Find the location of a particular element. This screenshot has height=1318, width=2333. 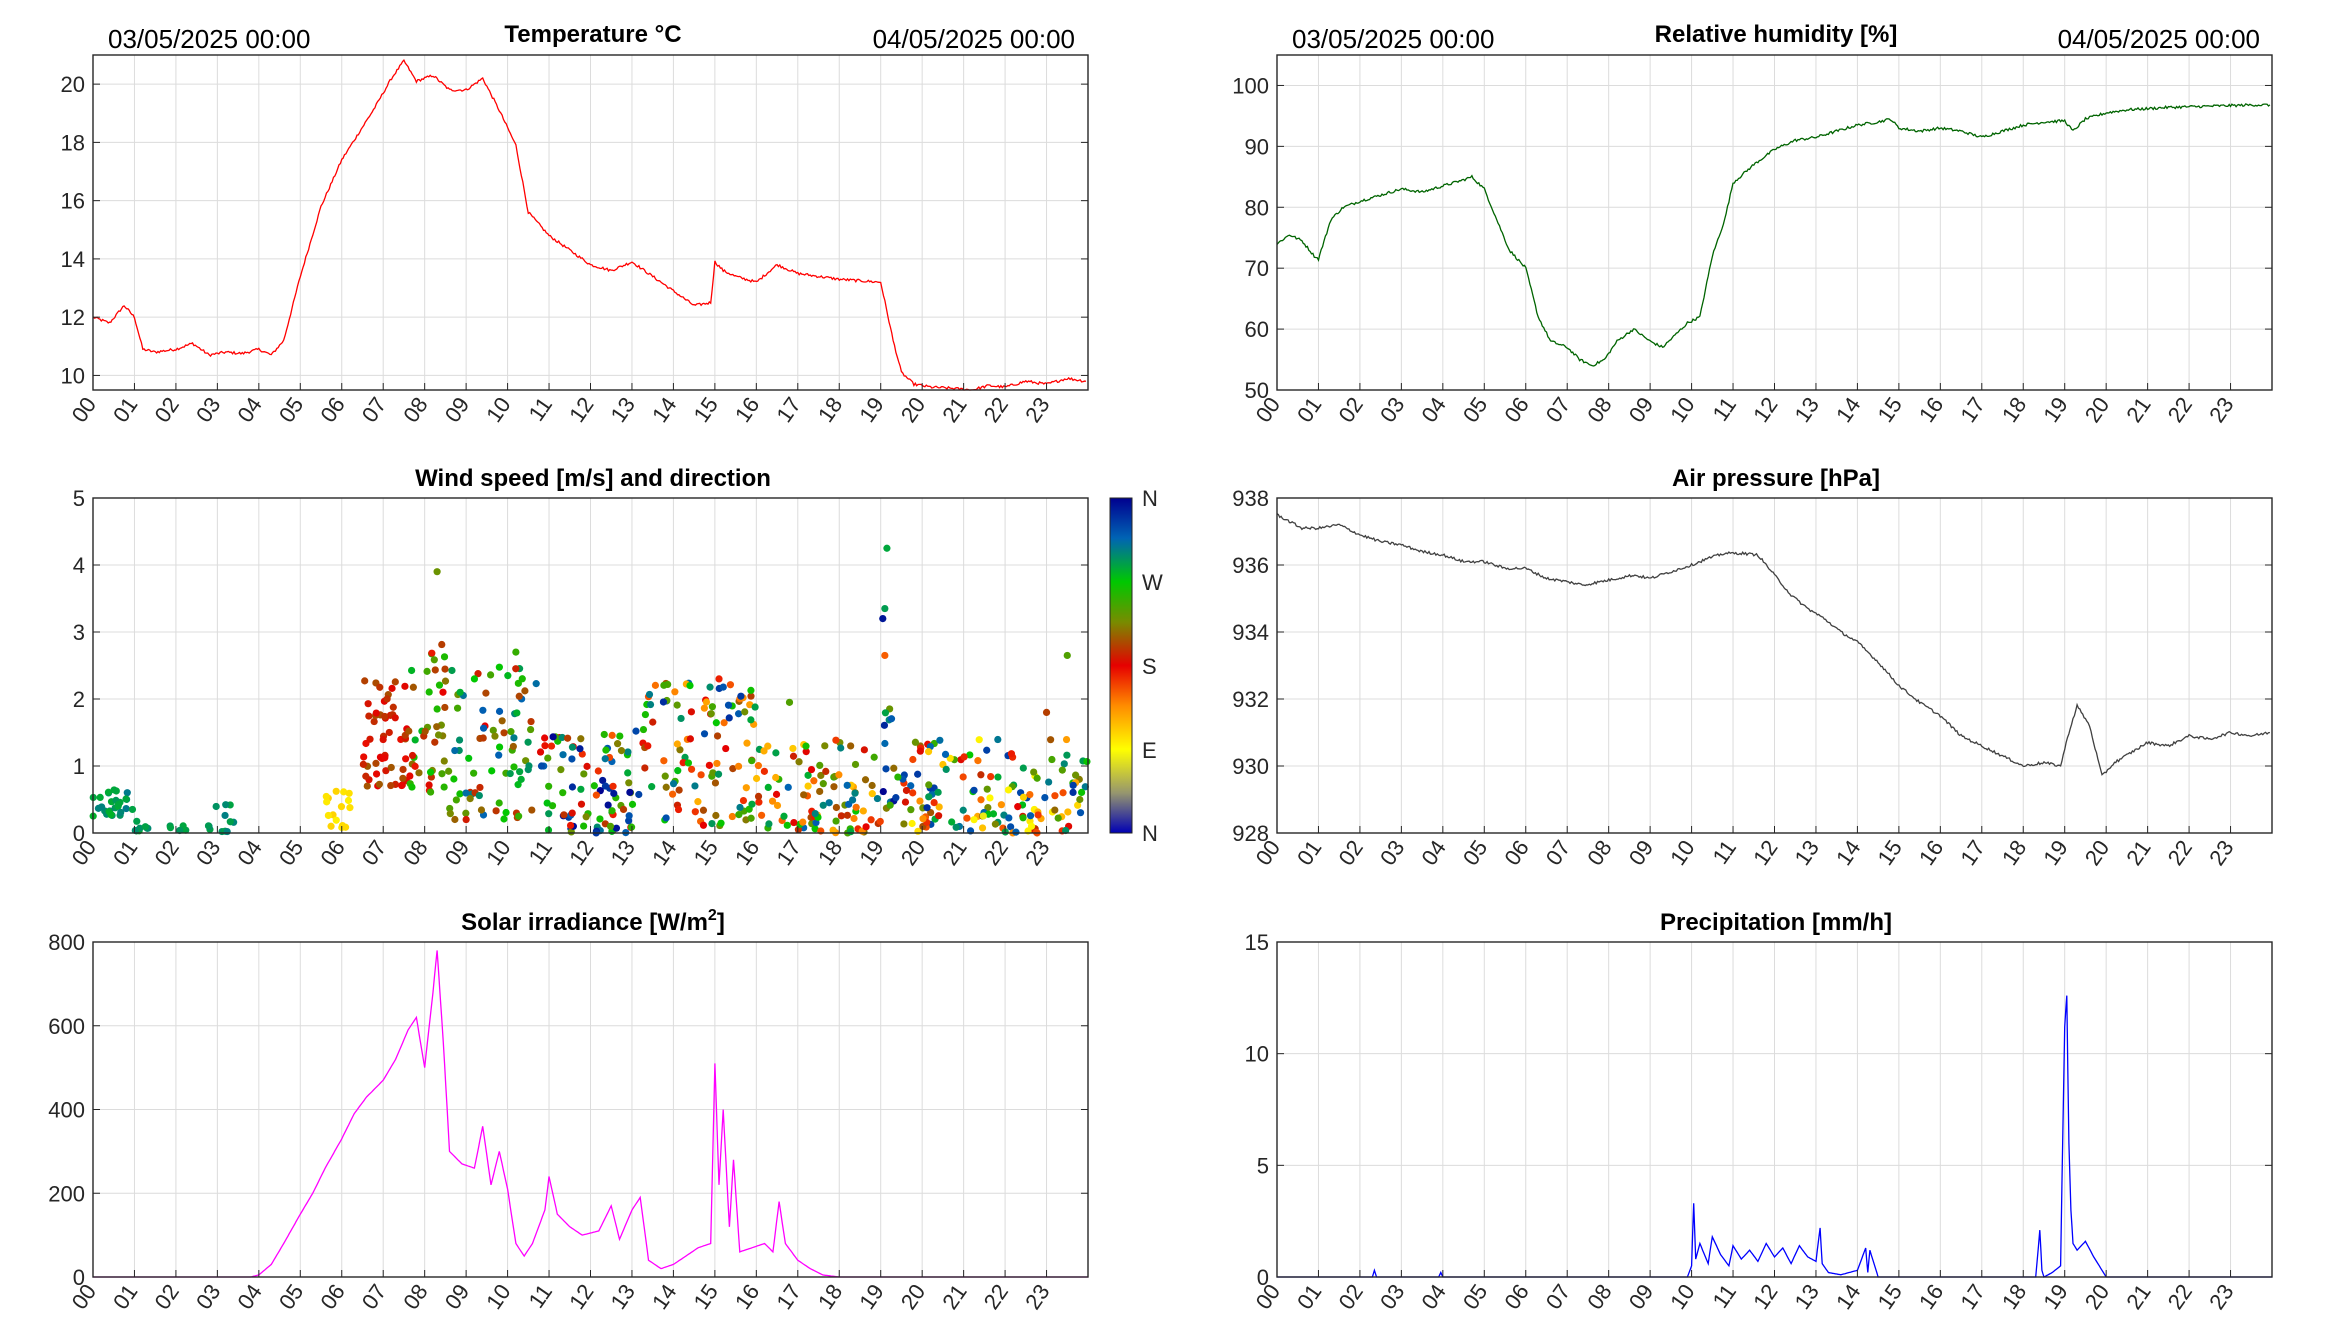

temperature-xtick-label: 21 is located at coordinates (954, 410).